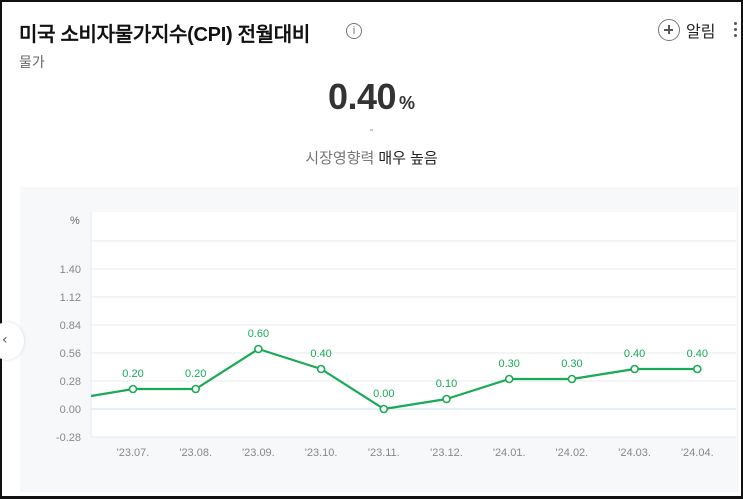  What do you see at coordinates (634, 453) in the screenshot?
I see `x-tick-label: '24.03.` at bounding box center [634, 453].